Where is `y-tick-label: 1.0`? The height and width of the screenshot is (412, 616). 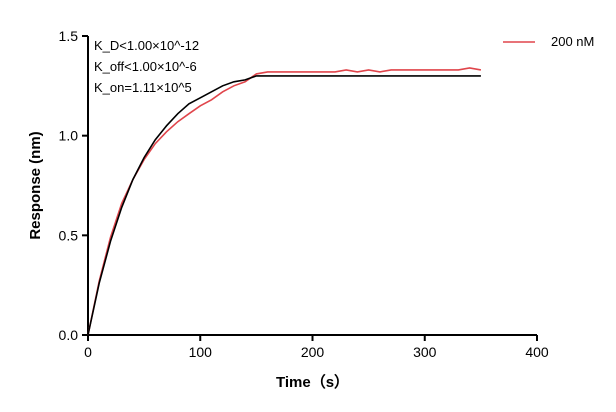
y-tick-label: 1.0 is located at coordinates (69, 136).